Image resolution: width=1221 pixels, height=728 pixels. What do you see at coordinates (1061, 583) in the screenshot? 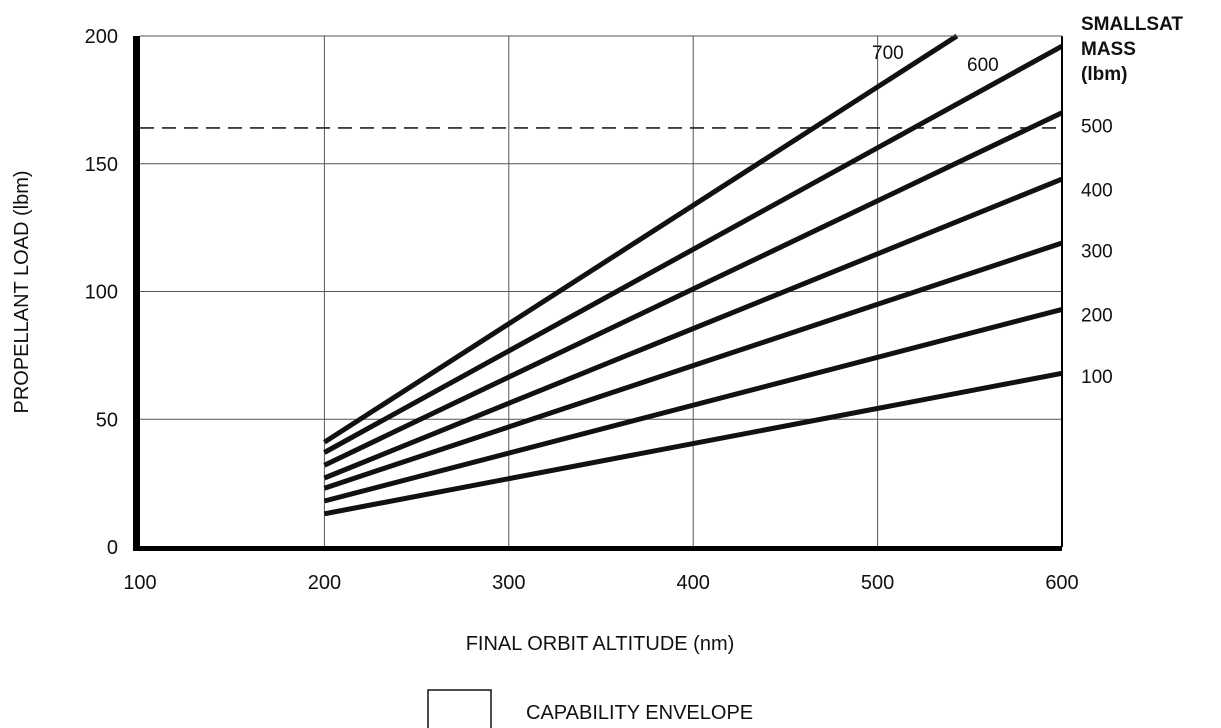
I see `x-tick-label-600: 600` at bounding box center [1061, 583].